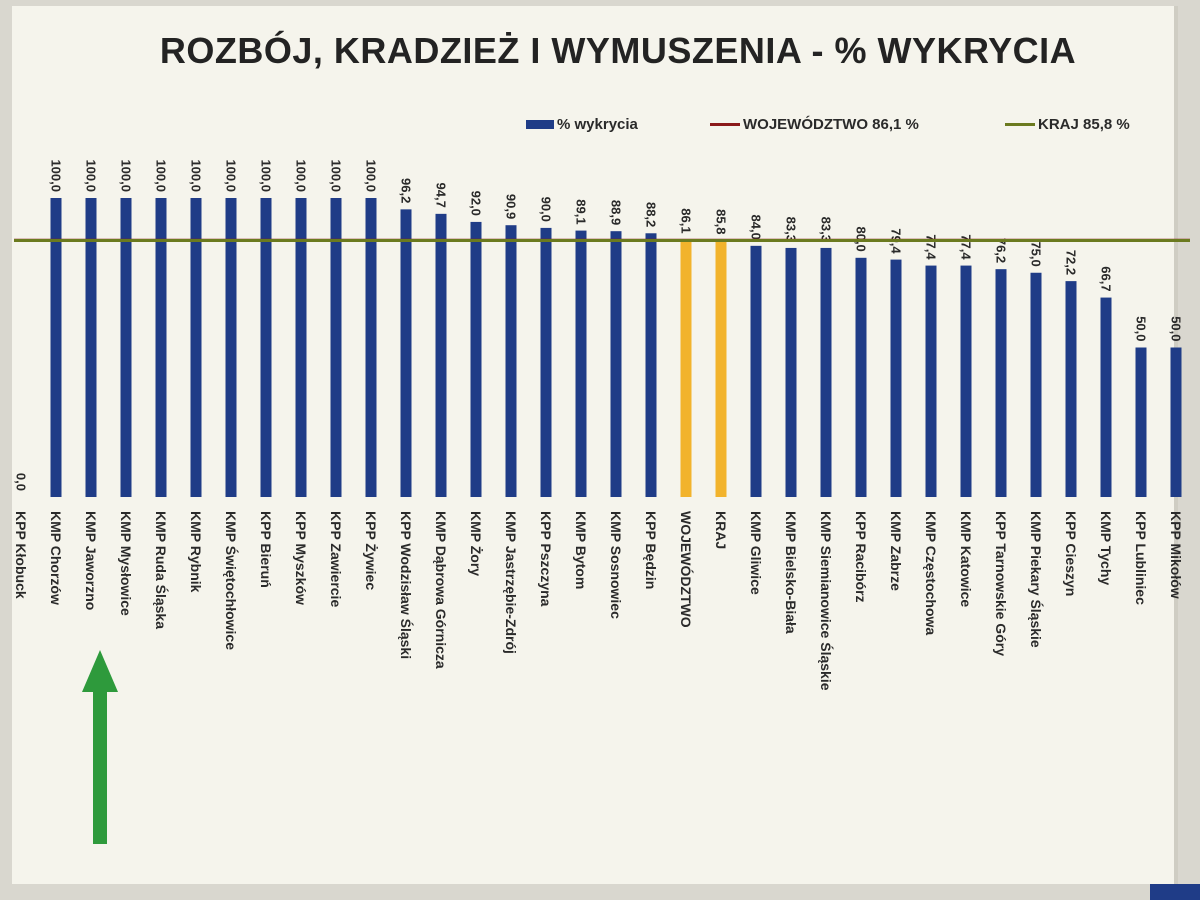 This screenshot has height=900, width=1200. Describe the element at coordinates (56, 558) in the screenshot. I see `category-label-1: KMP Chorzów` at that location.